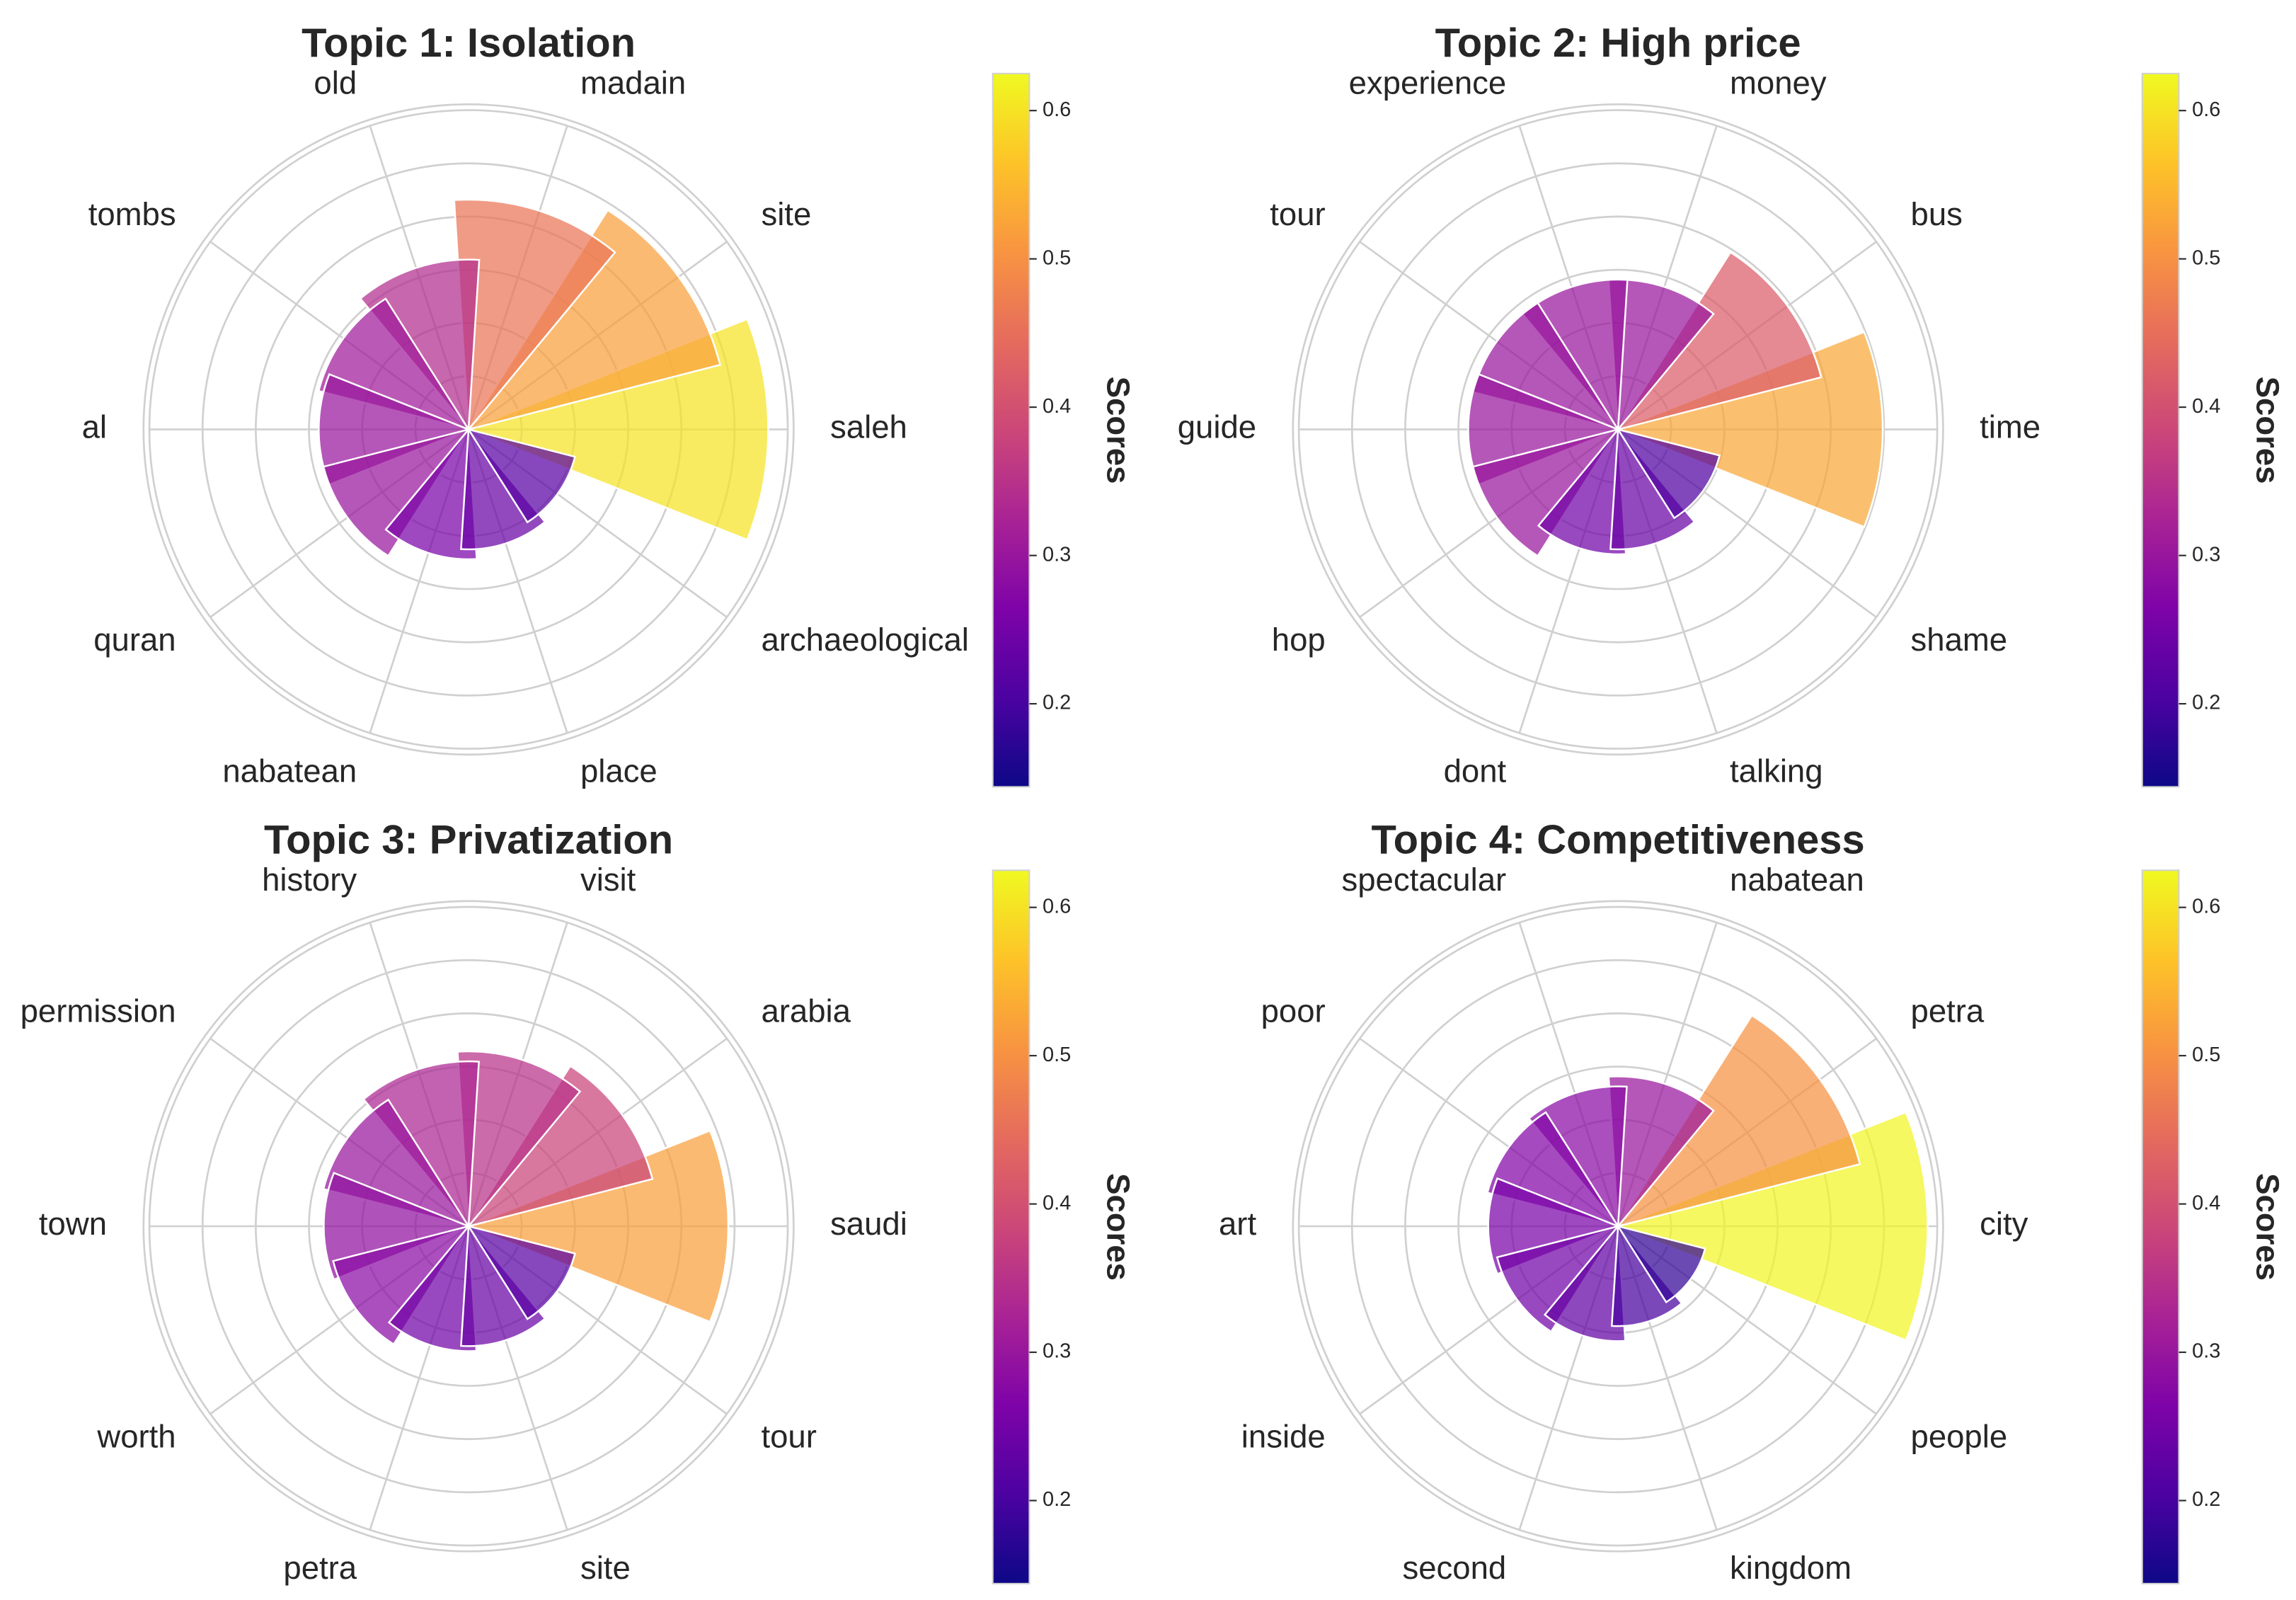 This screenshot has width=2296, height=1600. I want to click on bar-madain, so click(534, 315).